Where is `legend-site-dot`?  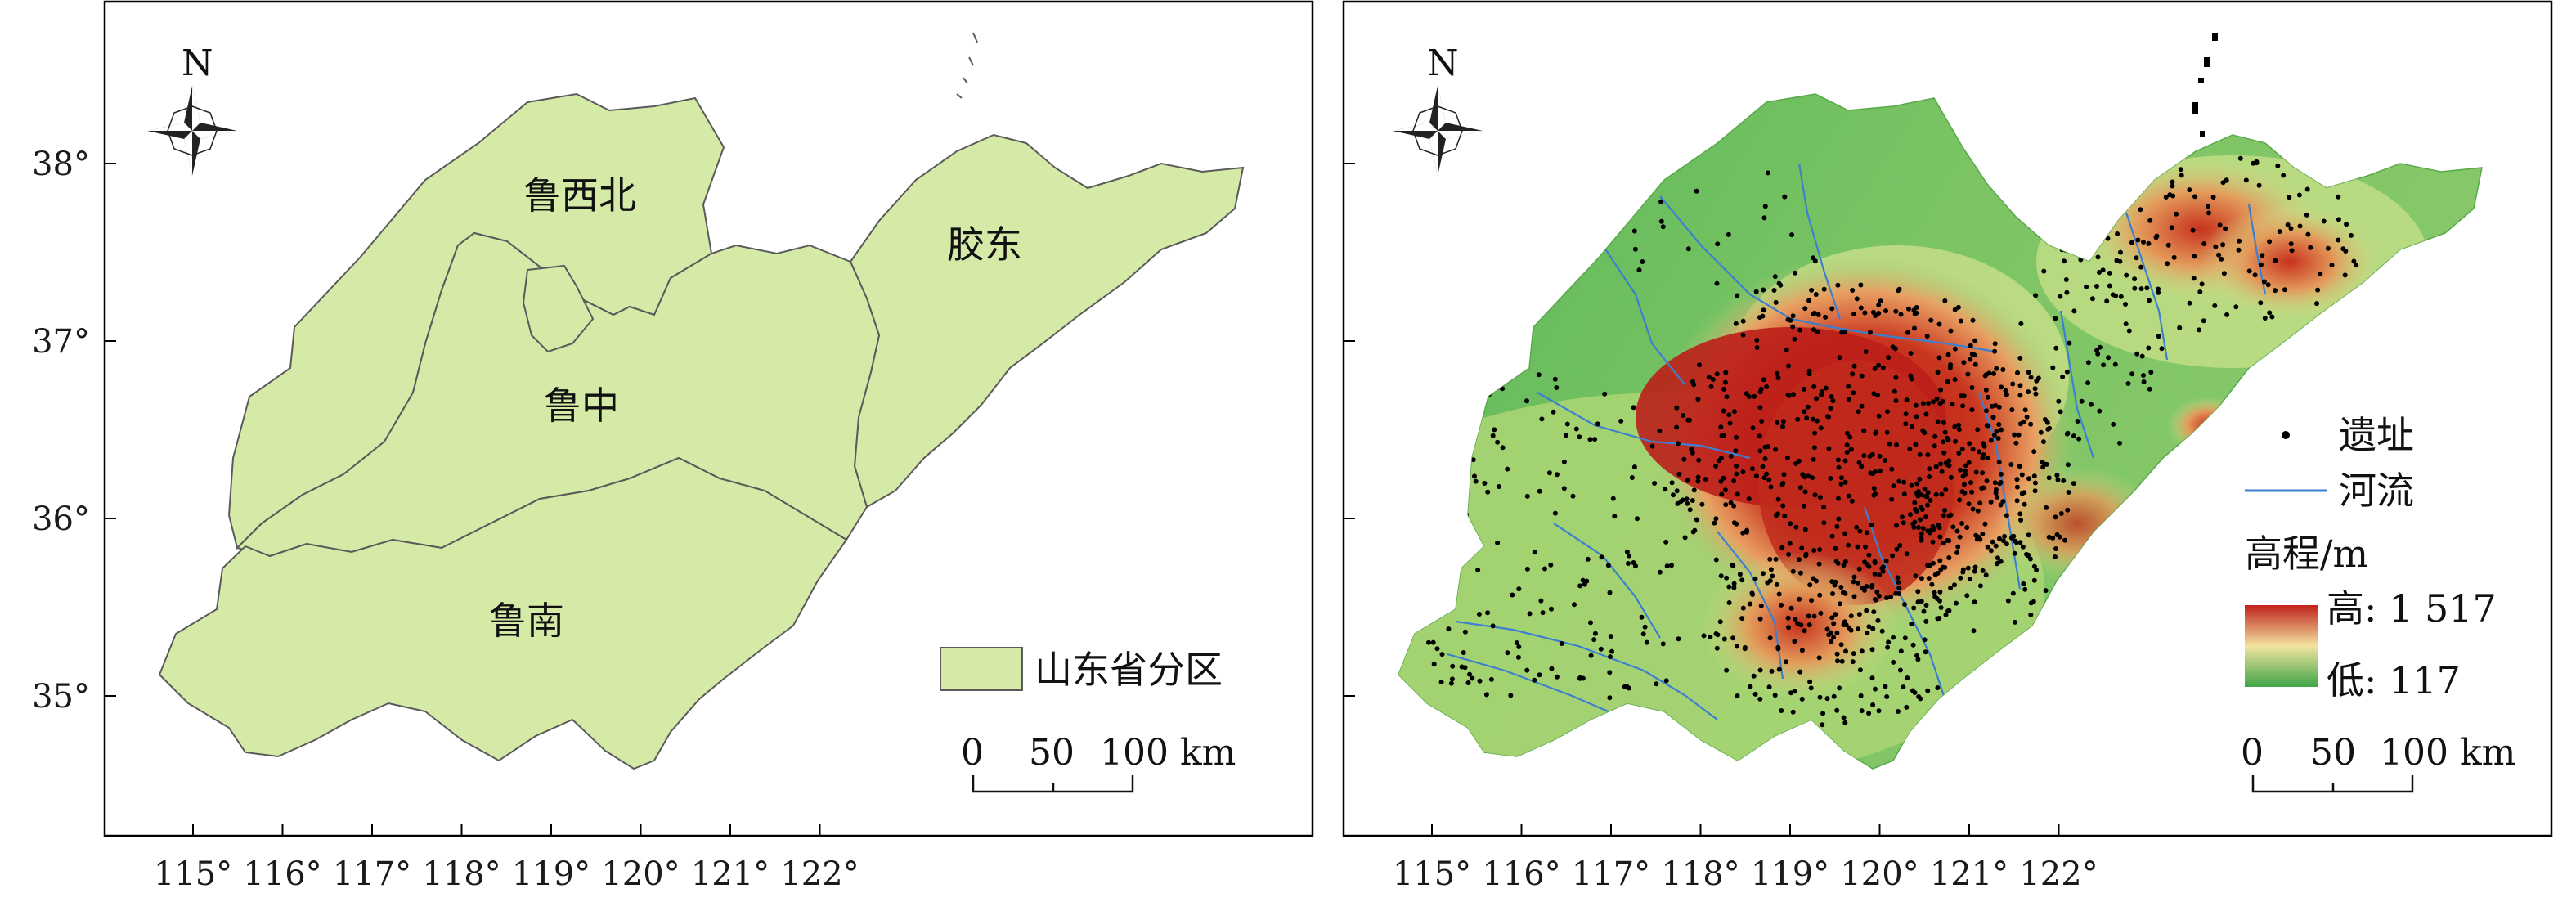 legend-site-dot is located at coordinates (2286, 435).